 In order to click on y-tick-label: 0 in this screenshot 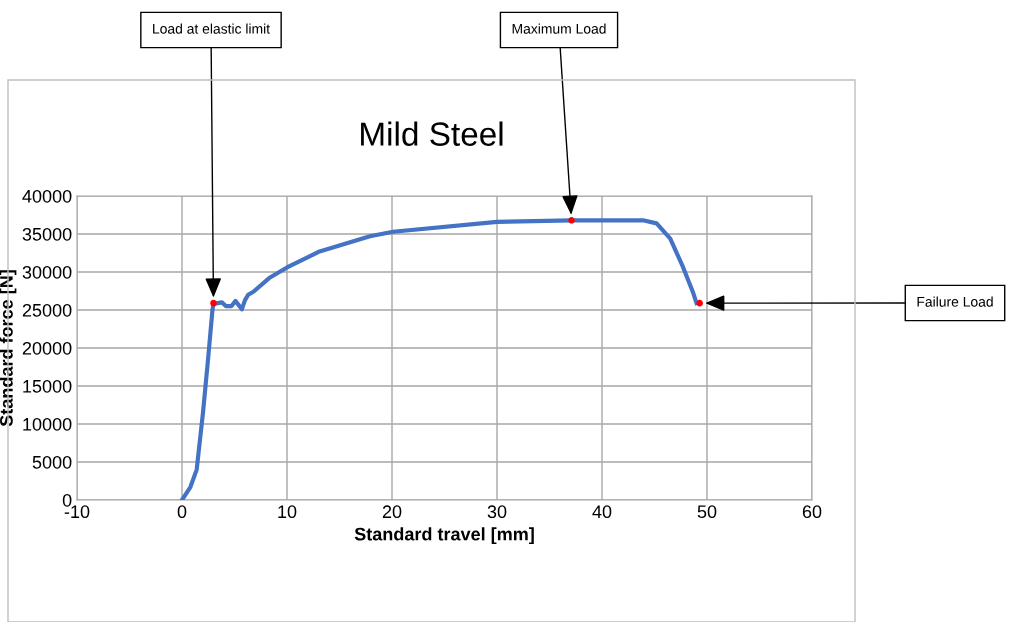, I will do `click(67, 500)`.